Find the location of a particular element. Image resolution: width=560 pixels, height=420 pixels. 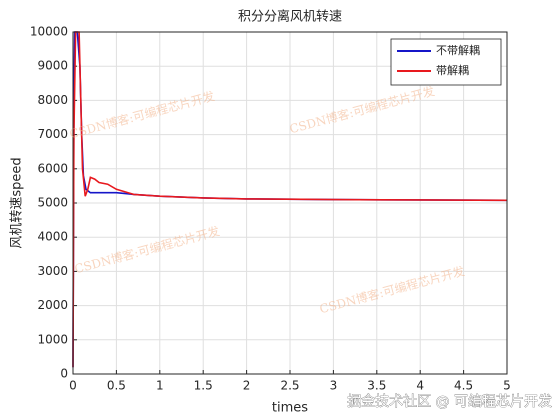

x-tick-label: 4.5 is located at coordinates (463, 386).